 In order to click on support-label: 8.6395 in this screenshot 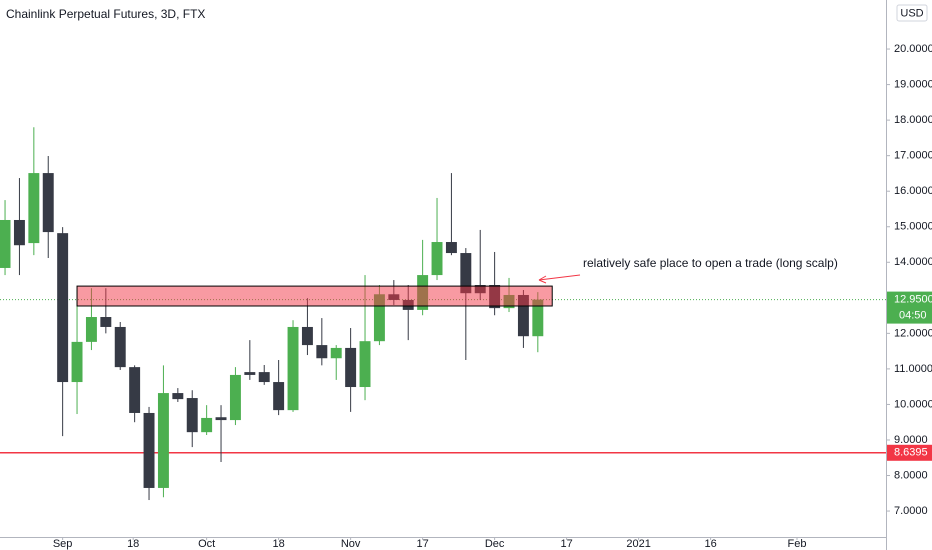, I will do `click(911, 453)`.